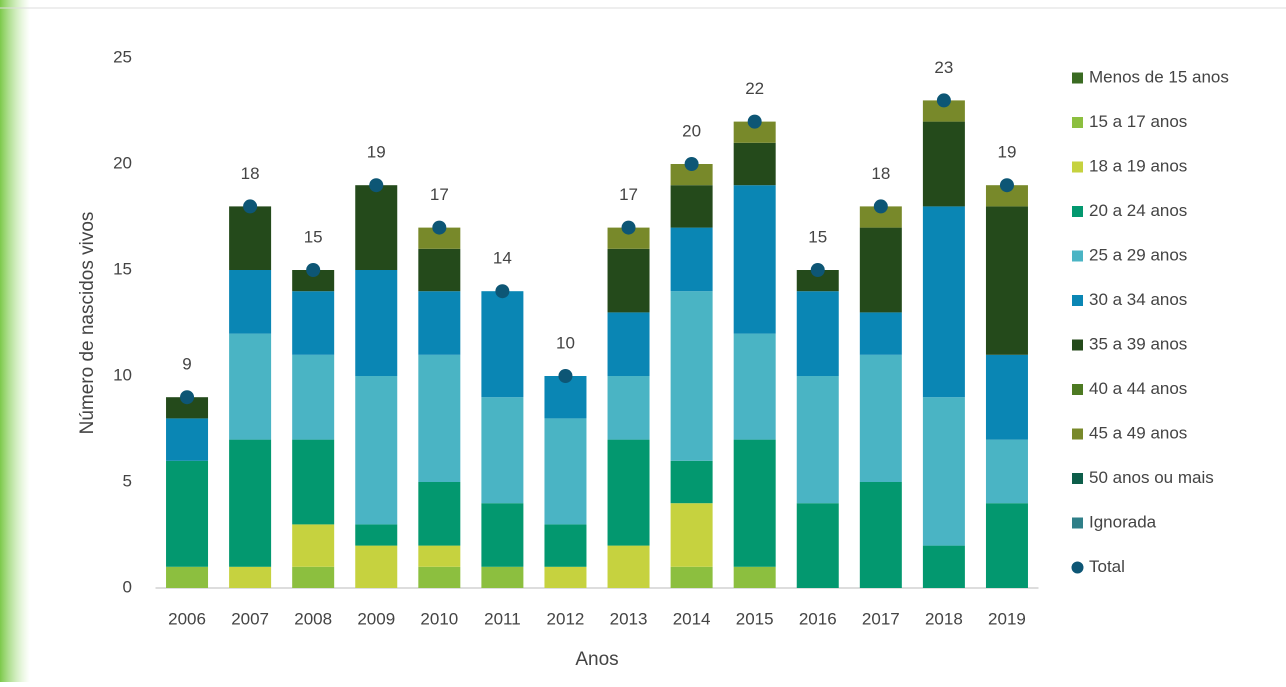  Describe the element at coordinates (944, 618) in the screenshot. I see `x-tick-label: 2018` at that location.